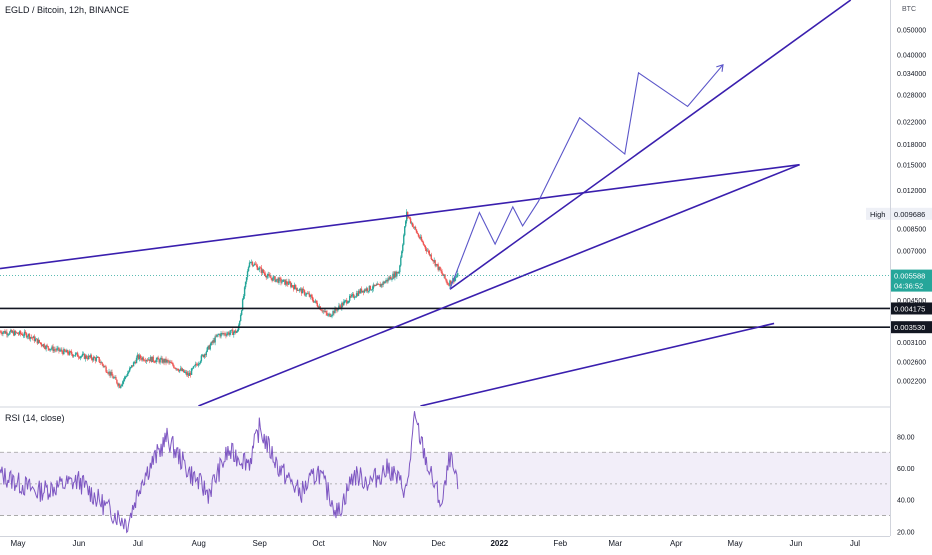 This screenshot has width=932, height=555. Describe the element at coordinates (318, 543) in the screenshot. I see `time-axis-tick-label: Oct` at that location.